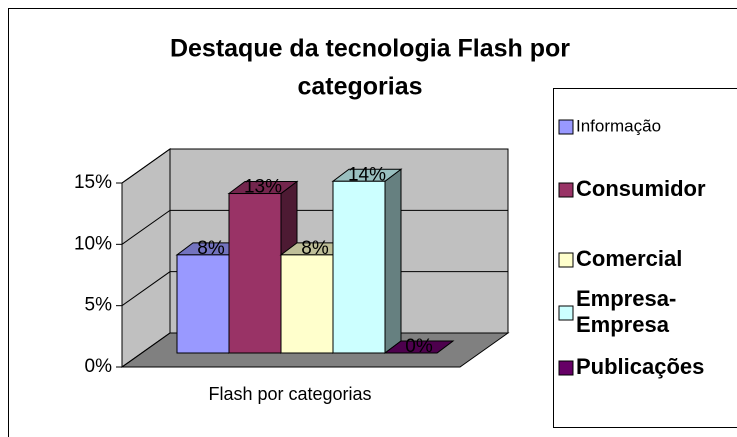  What do you see at coordinates (618, 125) in the screenshot?
I see `legend-label: Informação` at bounding box center [618, 125].